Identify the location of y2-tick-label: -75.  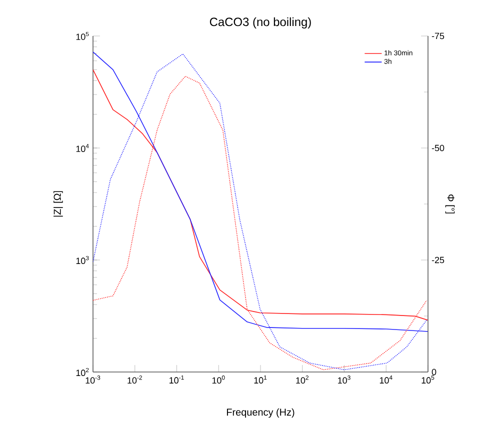
(438, 36).